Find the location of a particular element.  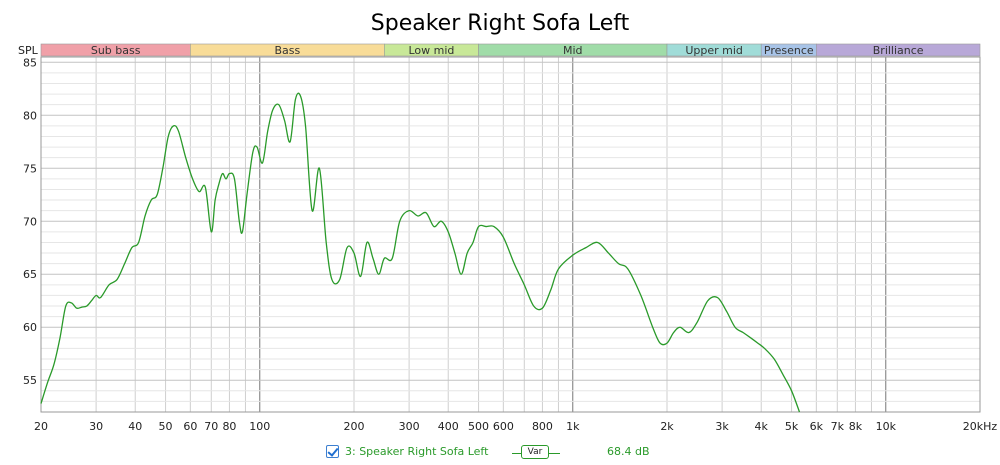

x-tick-label: 20kHz is located at coordinates (980, 426).